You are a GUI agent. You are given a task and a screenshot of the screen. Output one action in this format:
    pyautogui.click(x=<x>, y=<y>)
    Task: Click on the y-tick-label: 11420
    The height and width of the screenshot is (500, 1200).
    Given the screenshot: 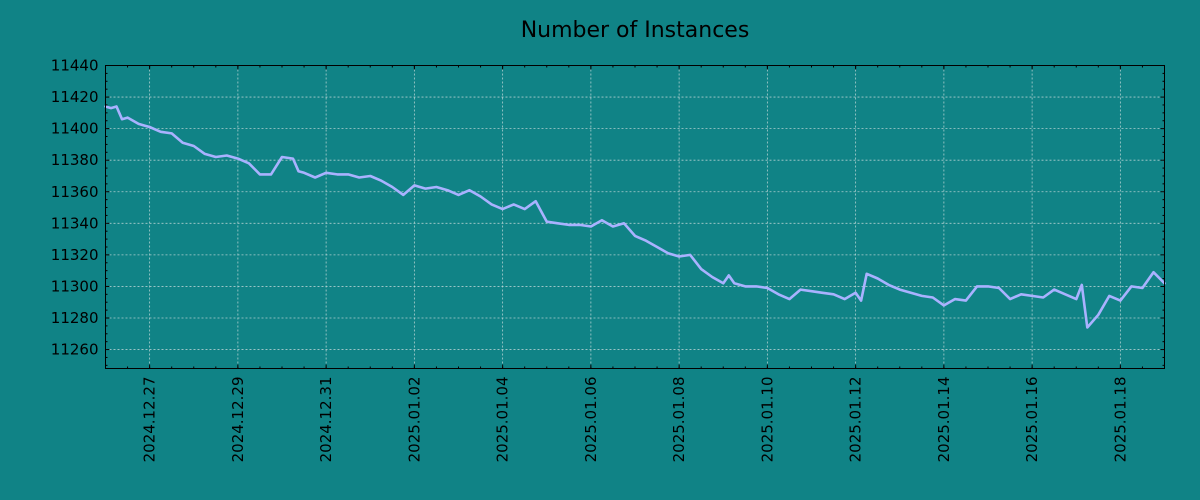 What is the action you would take?
    pyautogui.click(x=75, y=97)
    